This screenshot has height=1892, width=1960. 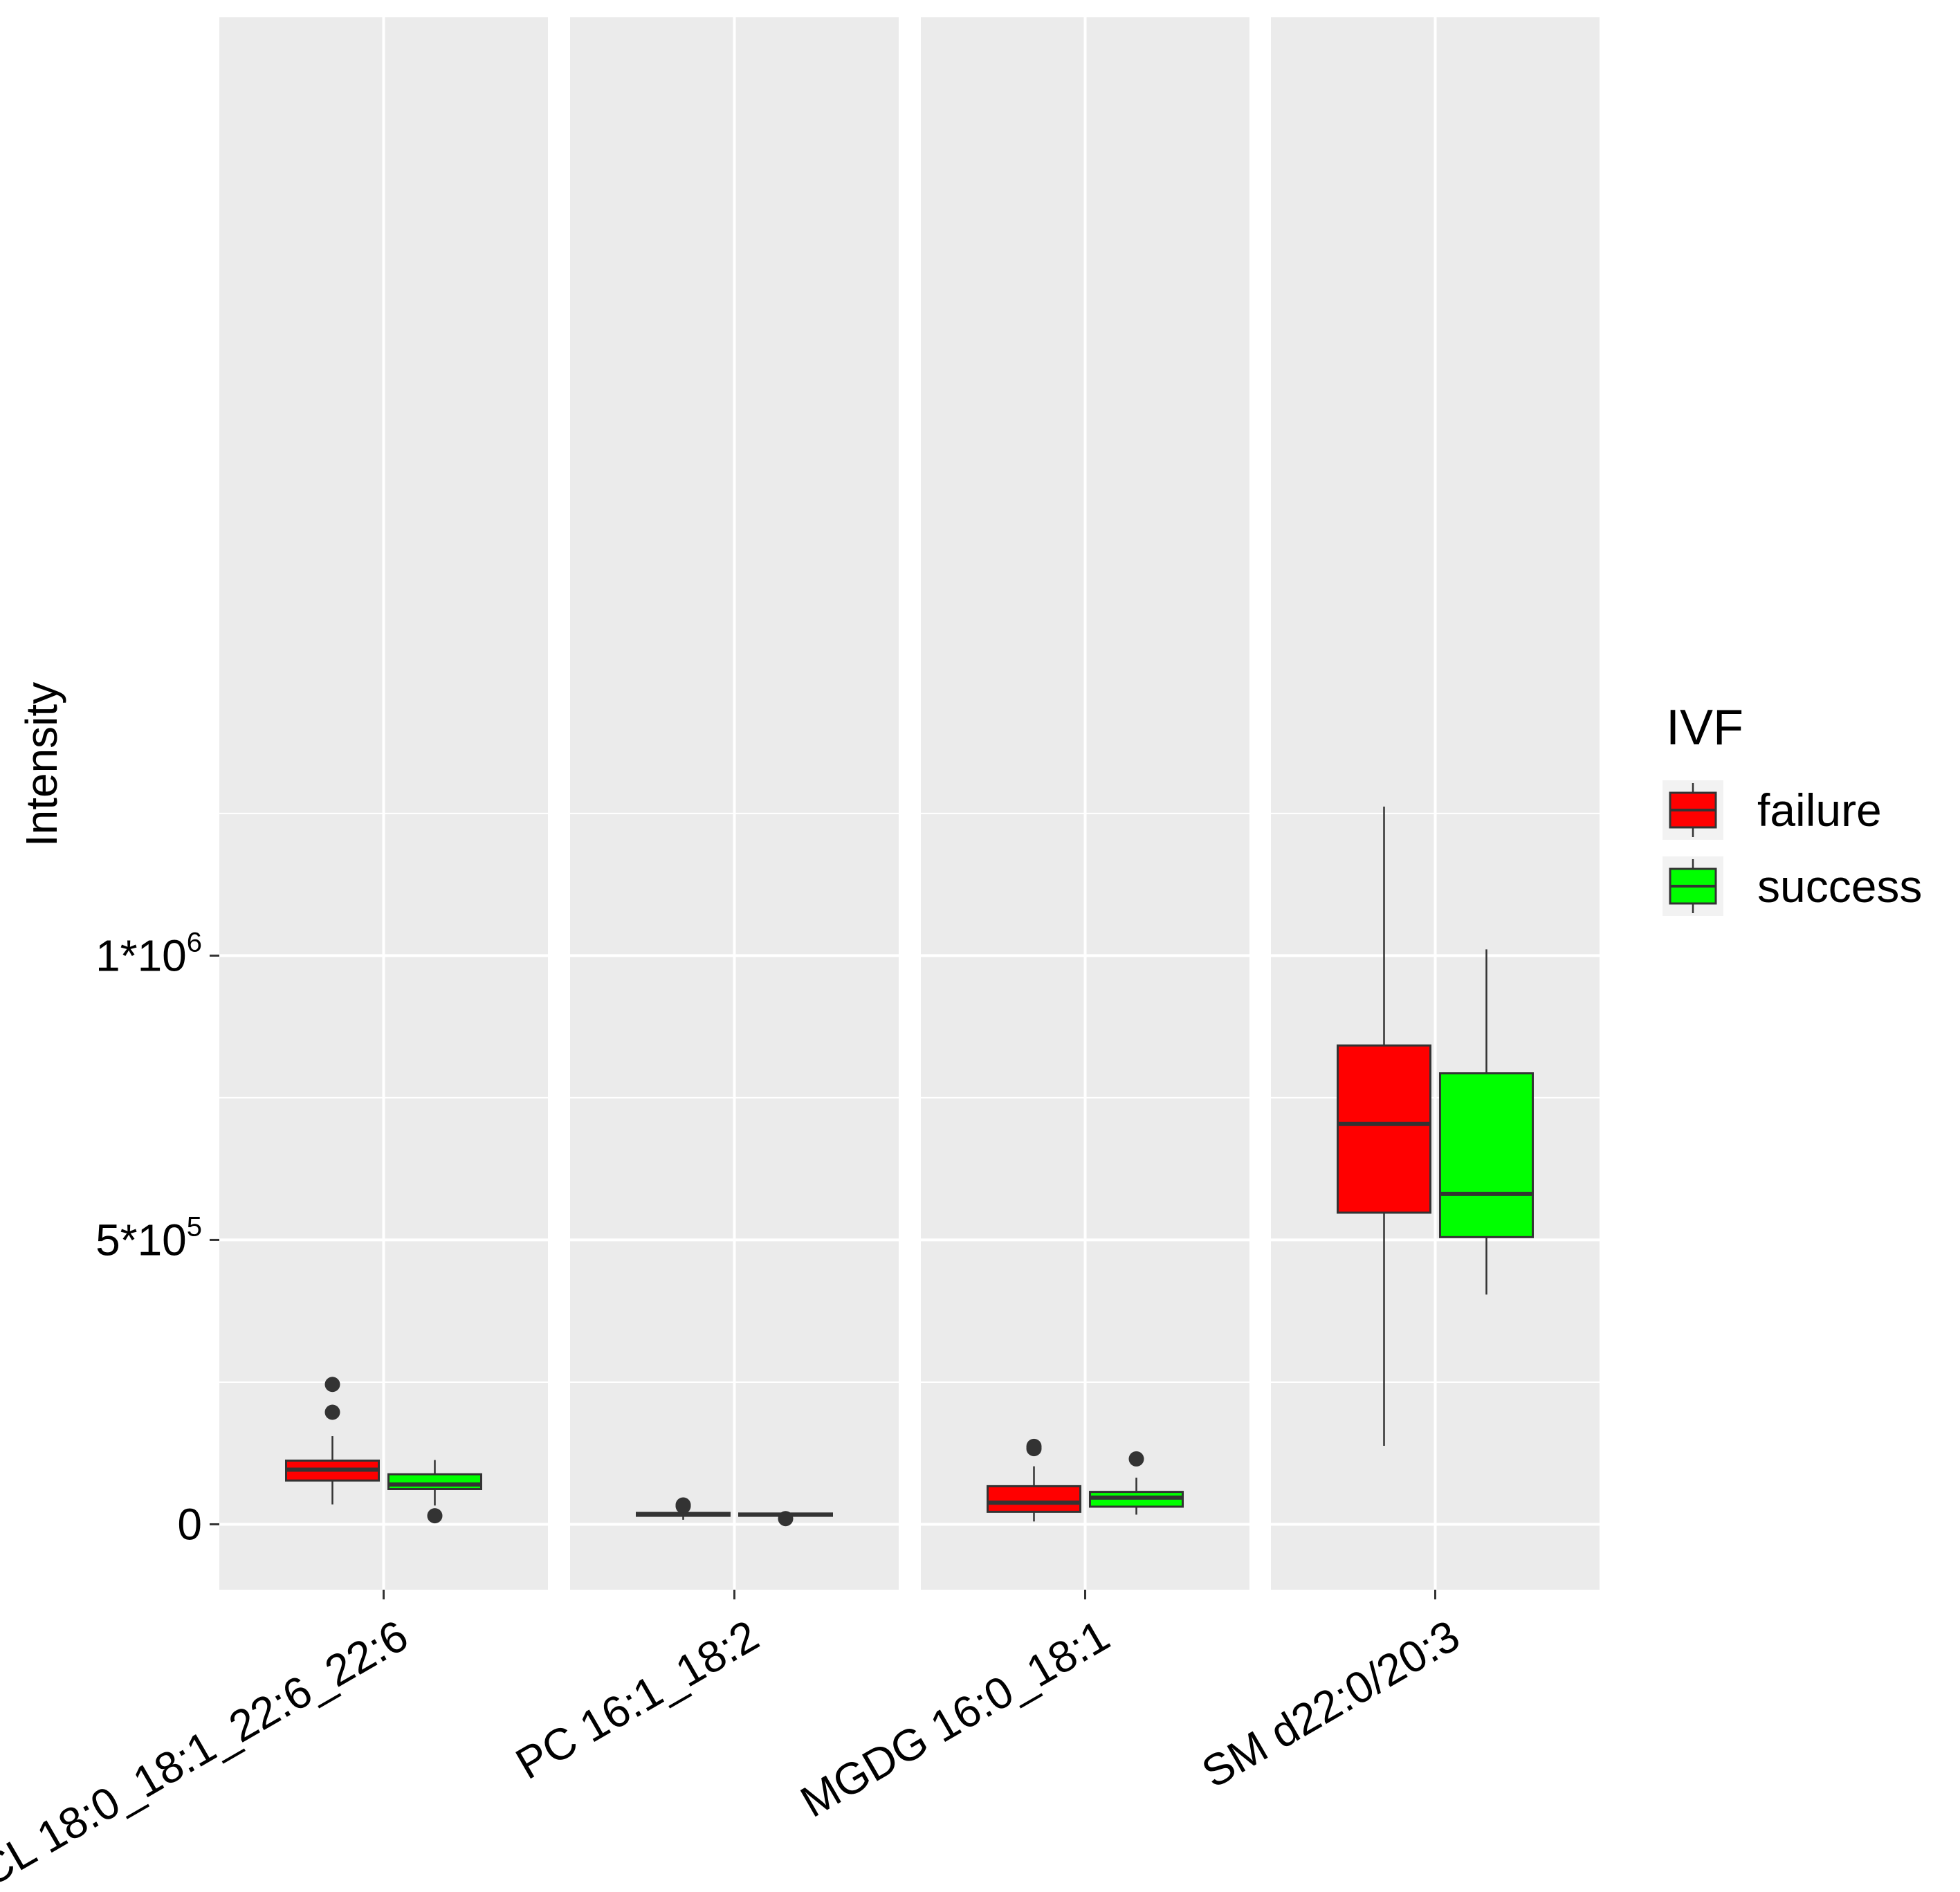 What do you see at coordinates (1792, 848) in the screenshot?
I see `legend-items: failure success` at bounding box center [1792, 848].